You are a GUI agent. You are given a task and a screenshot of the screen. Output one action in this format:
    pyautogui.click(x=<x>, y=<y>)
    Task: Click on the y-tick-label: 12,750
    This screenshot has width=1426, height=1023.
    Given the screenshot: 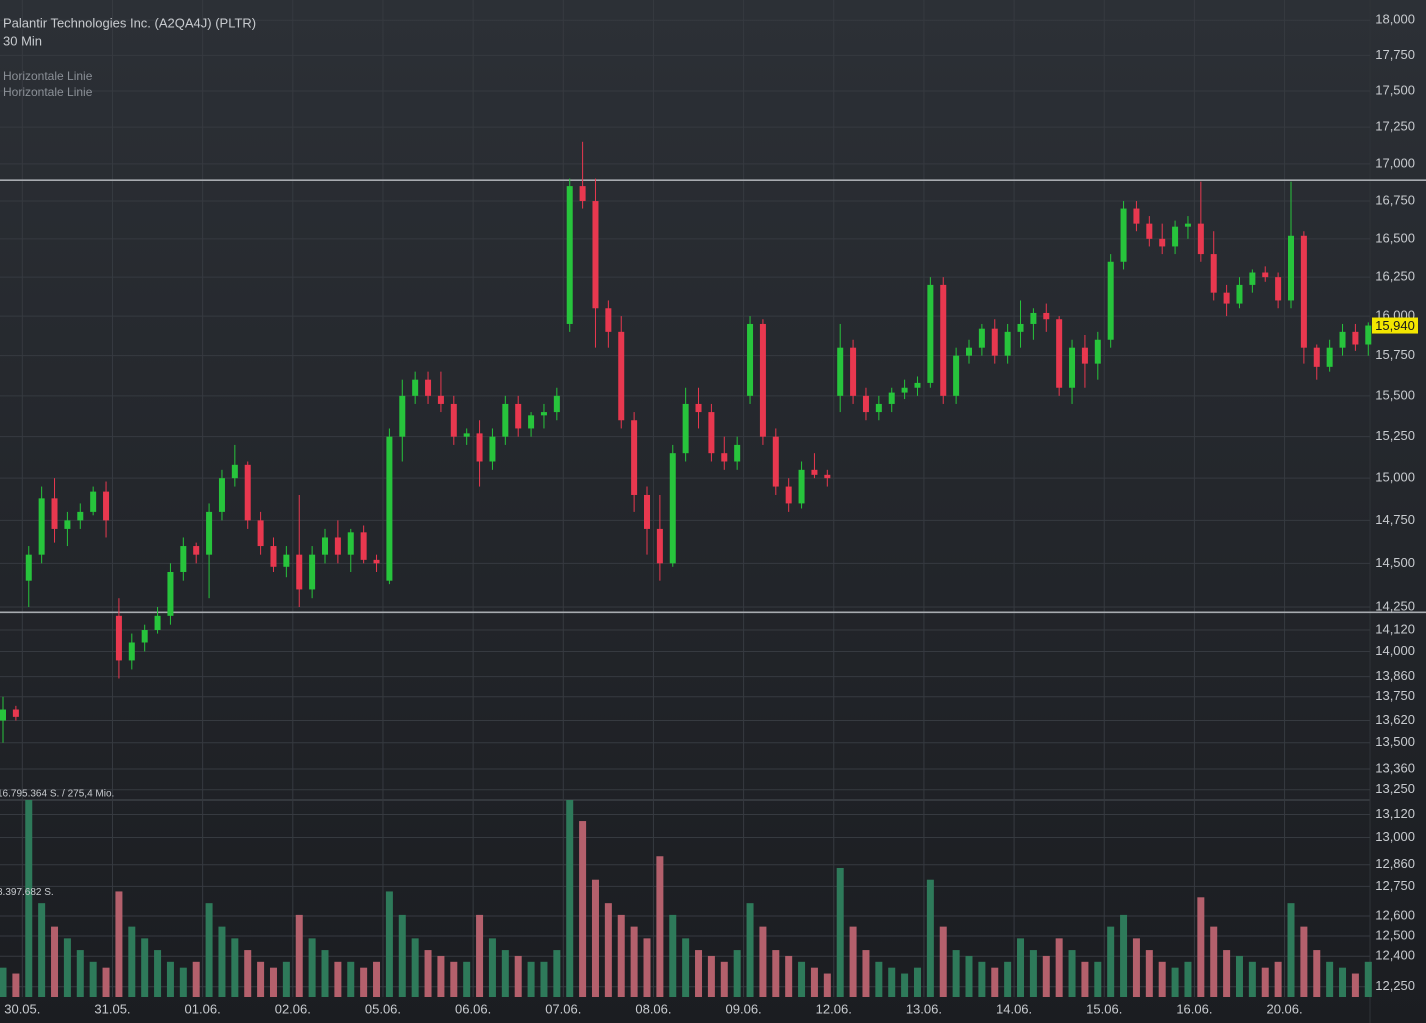 What is the action you would take?
    pyautogui.click(x=1395, y=885)
    